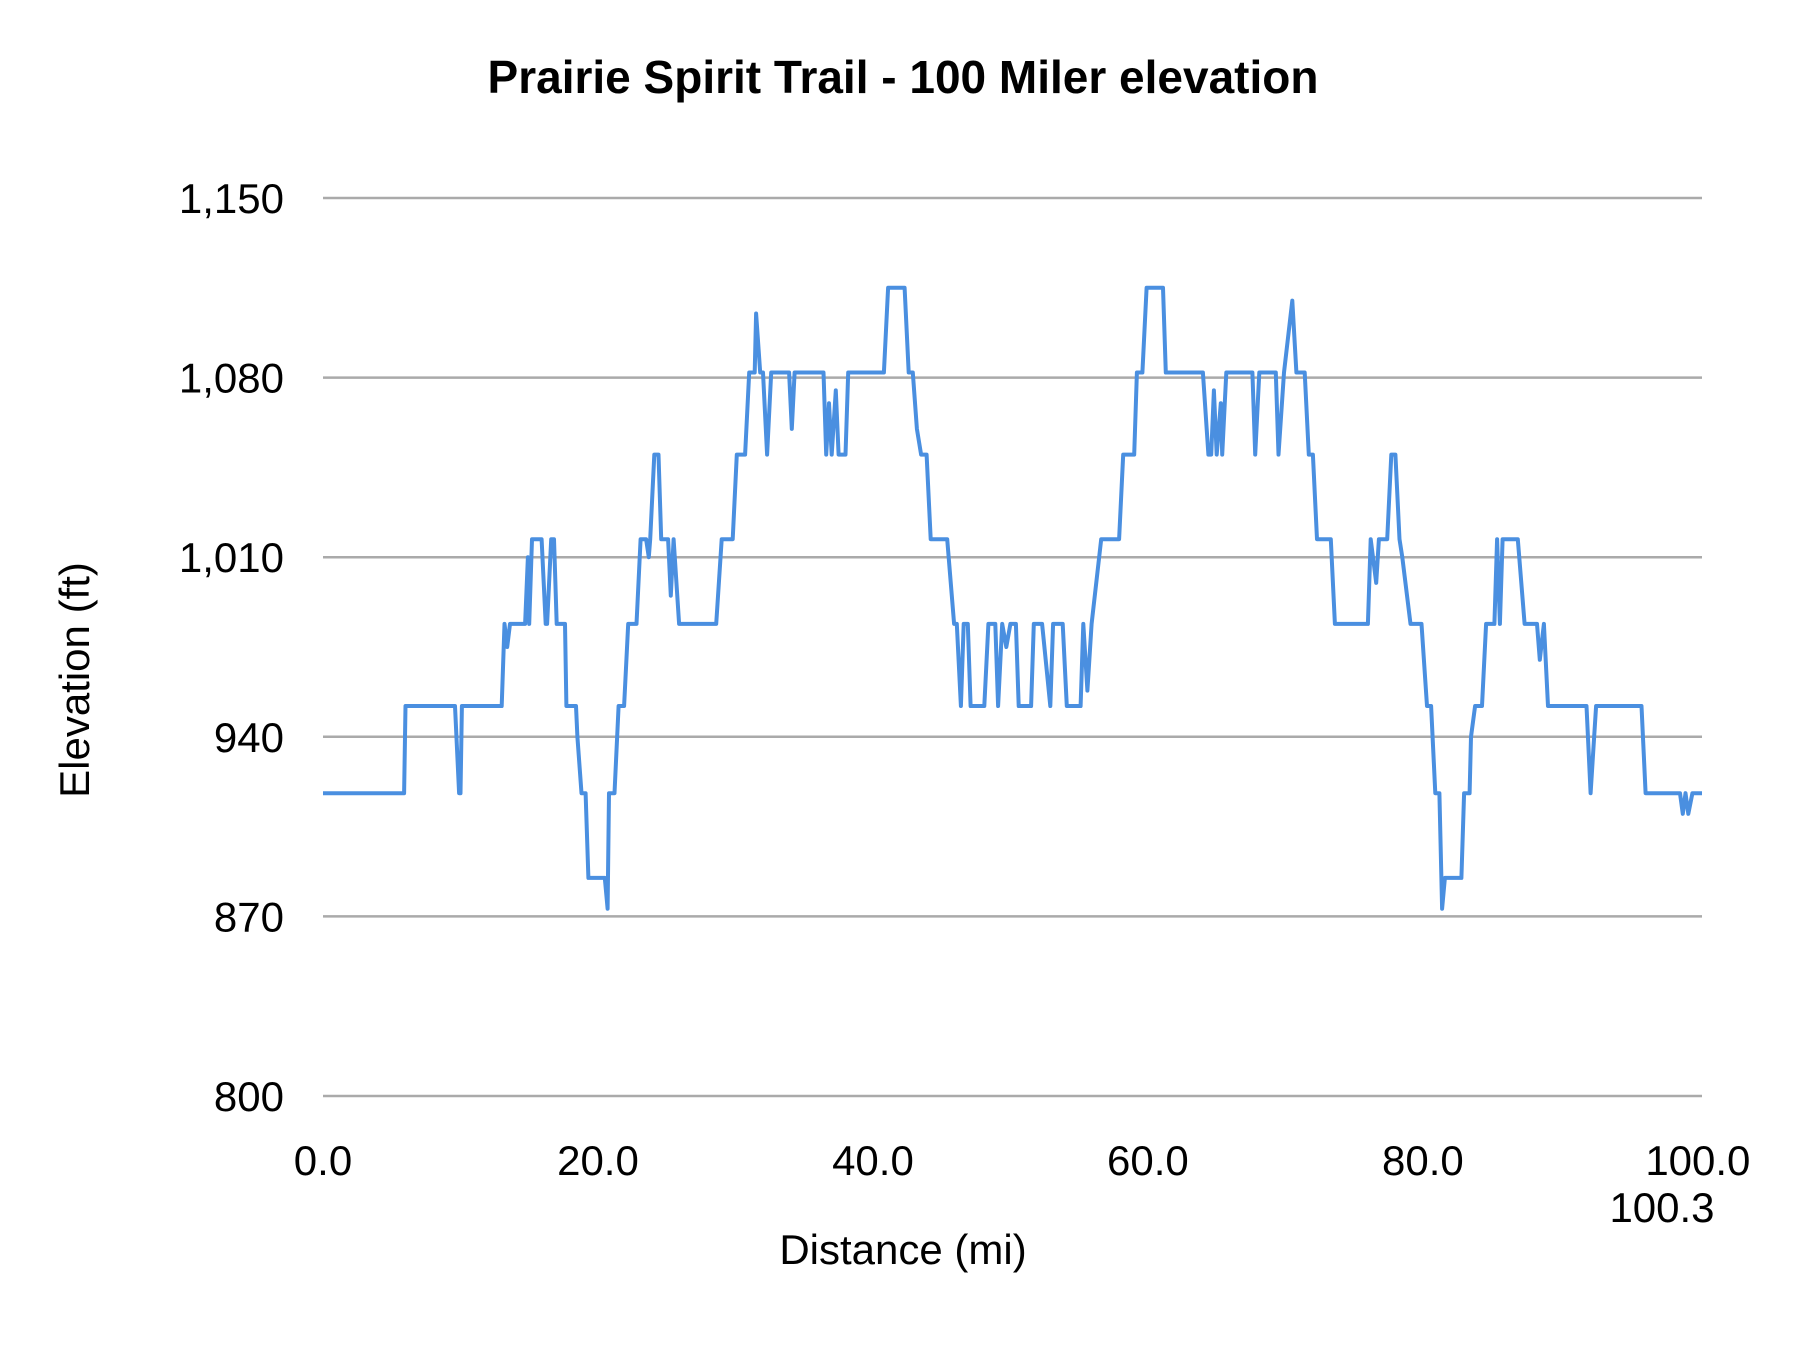 This screenshot has width=1800, height=1355. What do you see at coordinates (873, 1160) in the screenshot?
I see `x-tick-label: 40.0` at bounding box center [873, 1160].